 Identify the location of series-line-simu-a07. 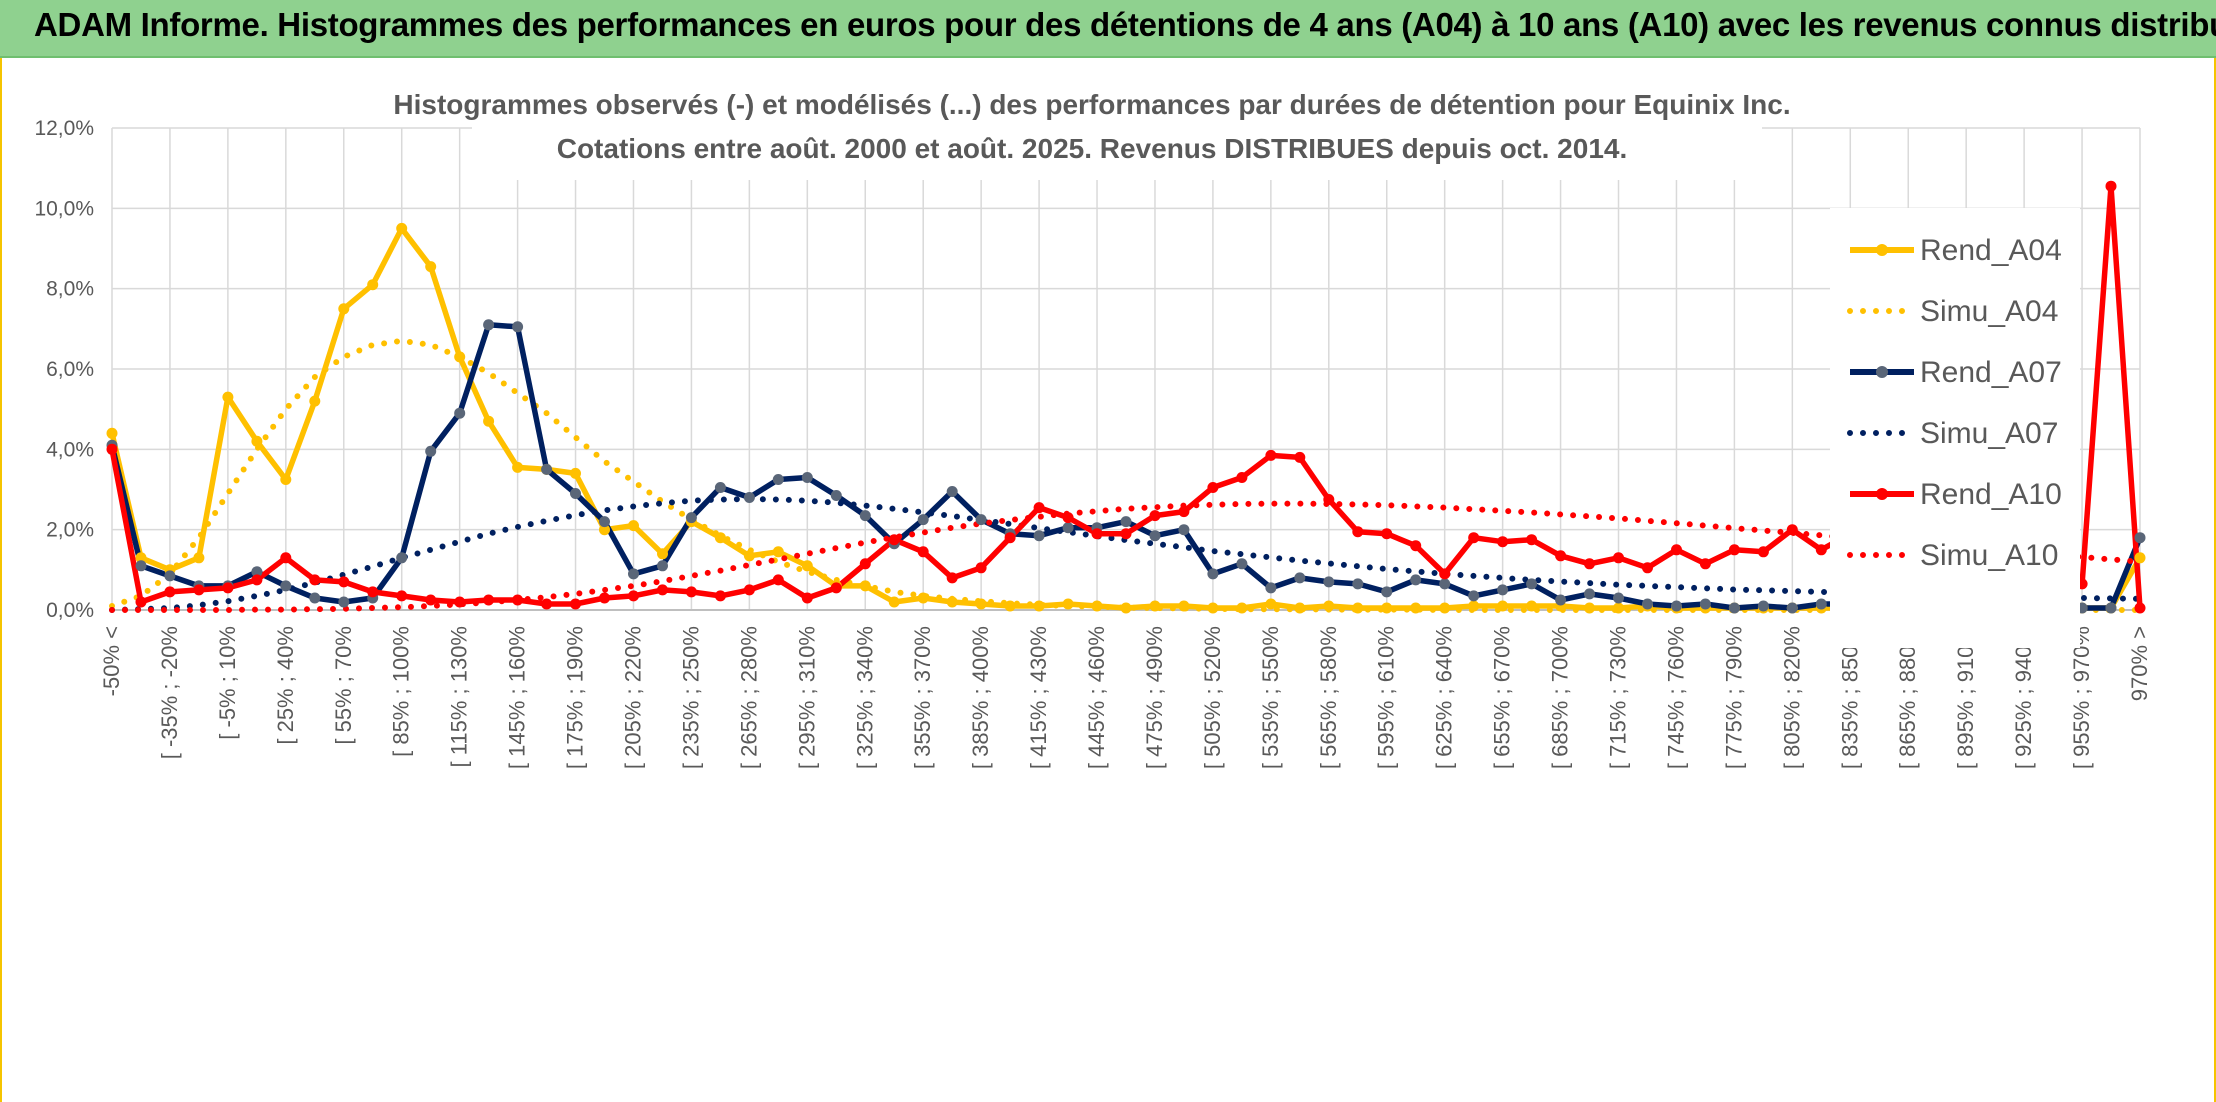
(1126, 554).